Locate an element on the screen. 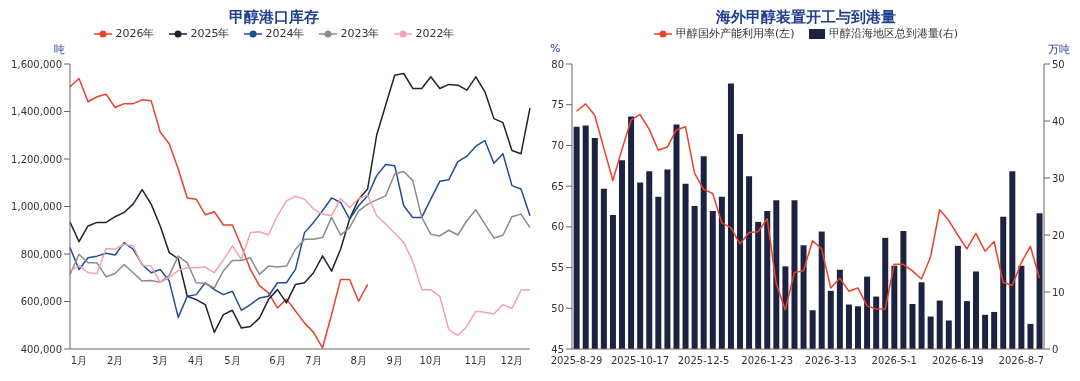 The width and height of the screenshot is (1080, 381). x-tick-label: 2026-1-23 is located at coordinates (767, 361).